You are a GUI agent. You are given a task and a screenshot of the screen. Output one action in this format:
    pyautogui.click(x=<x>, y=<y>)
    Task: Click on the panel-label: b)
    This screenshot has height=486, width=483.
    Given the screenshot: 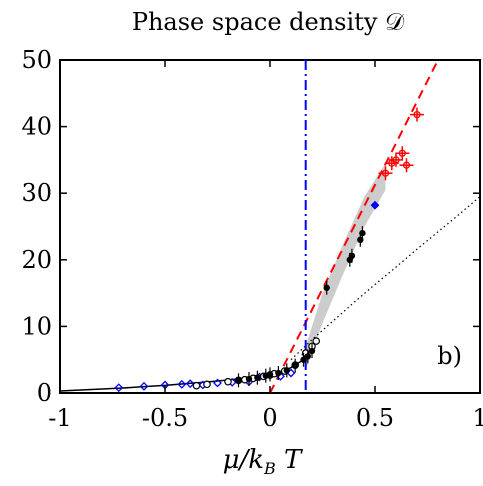 What is the action you would take?
    pyautogui.click(x=449, y=356)
    